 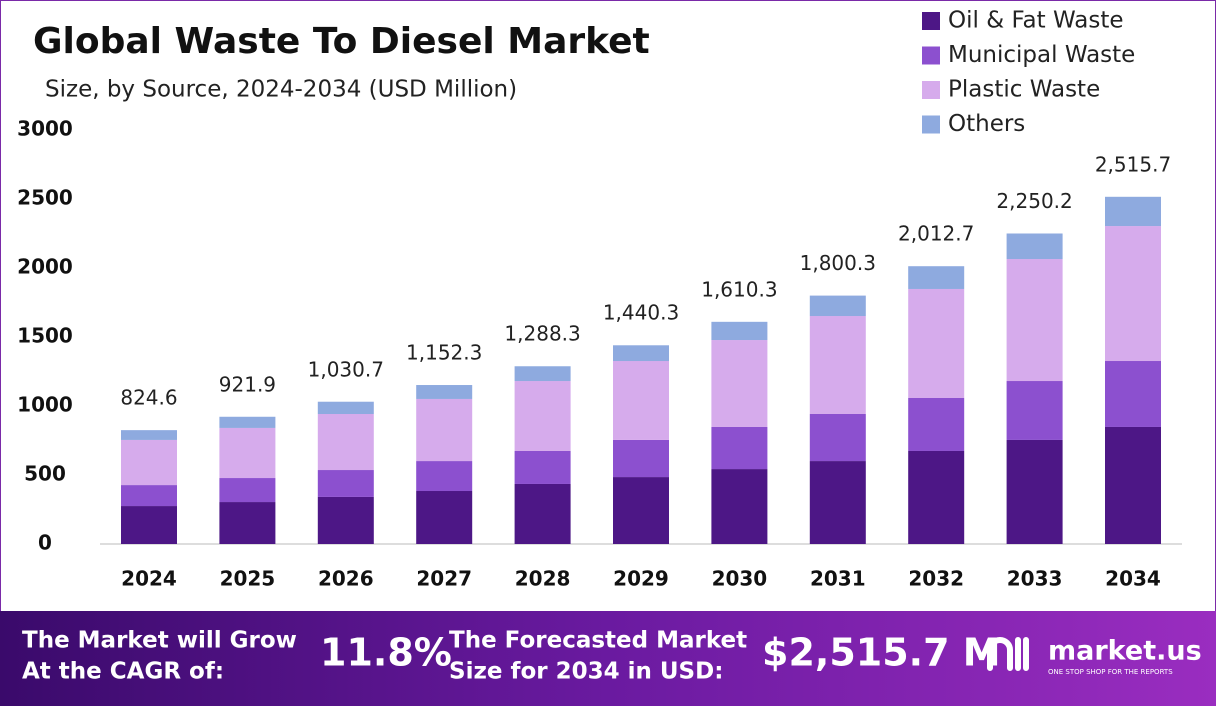 I want to click on total-label: 921.9, so click(x=247, y=384).